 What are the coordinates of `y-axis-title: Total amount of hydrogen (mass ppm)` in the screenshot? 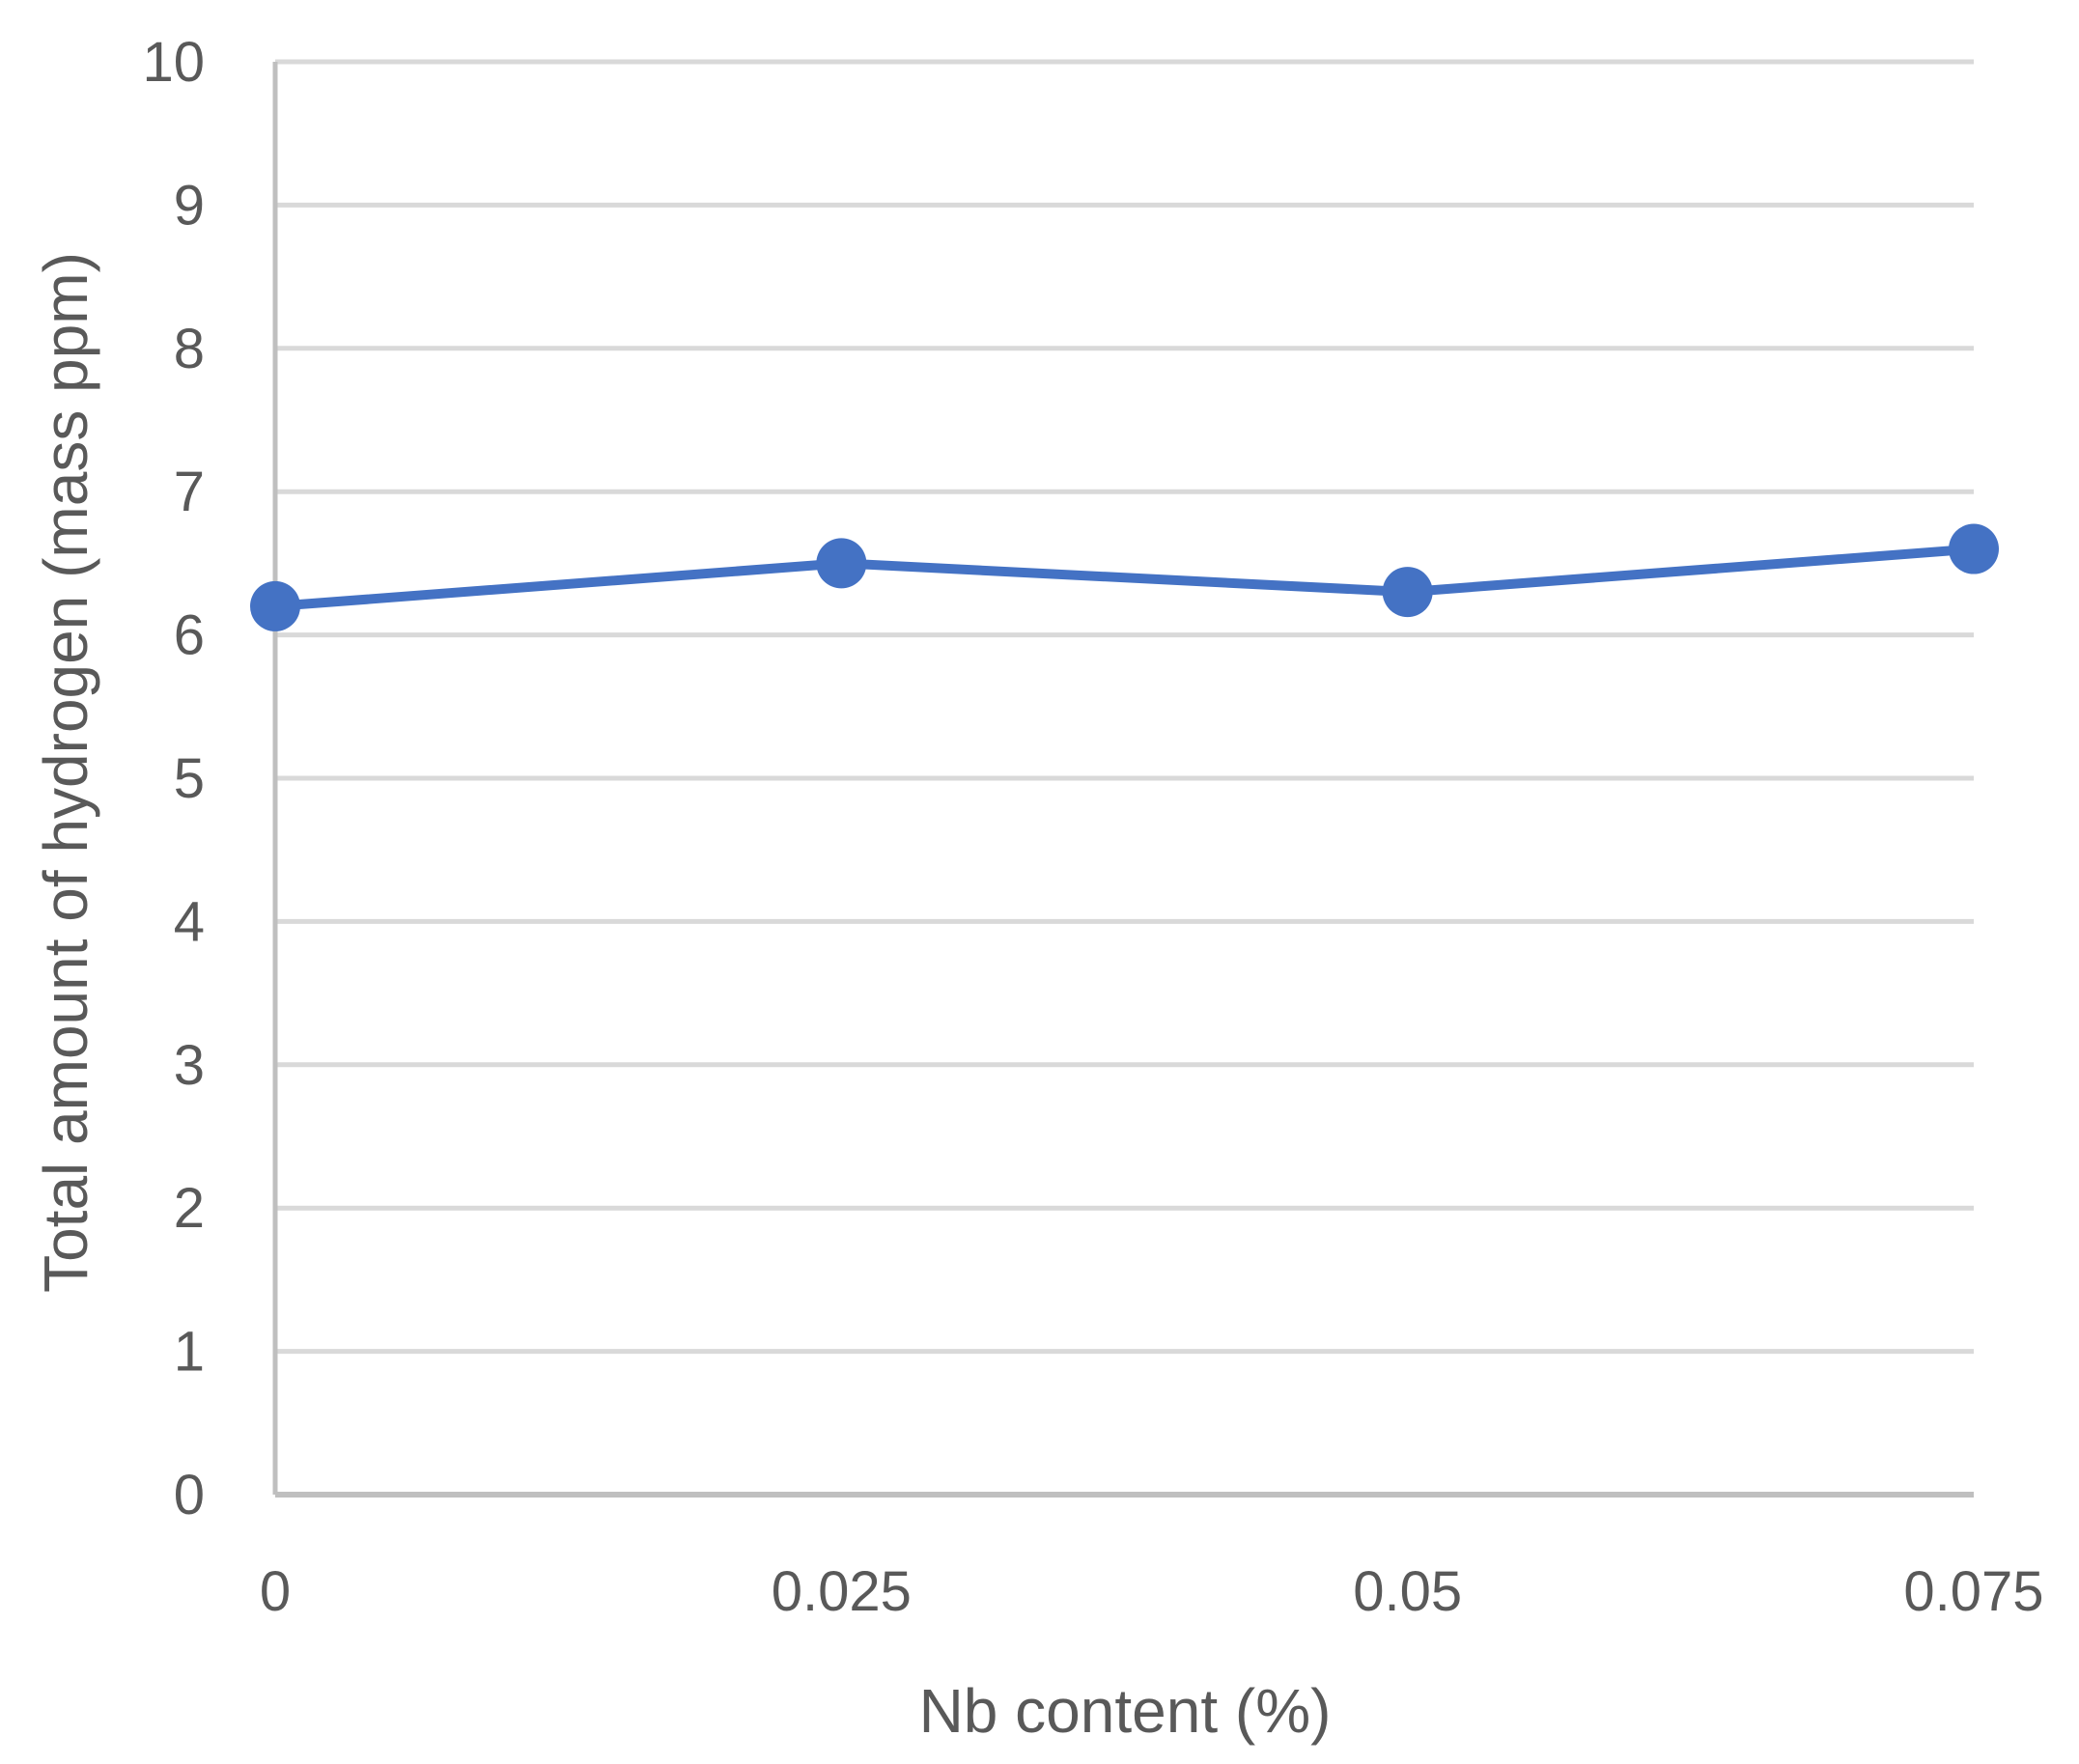 It's located at (65, 773).